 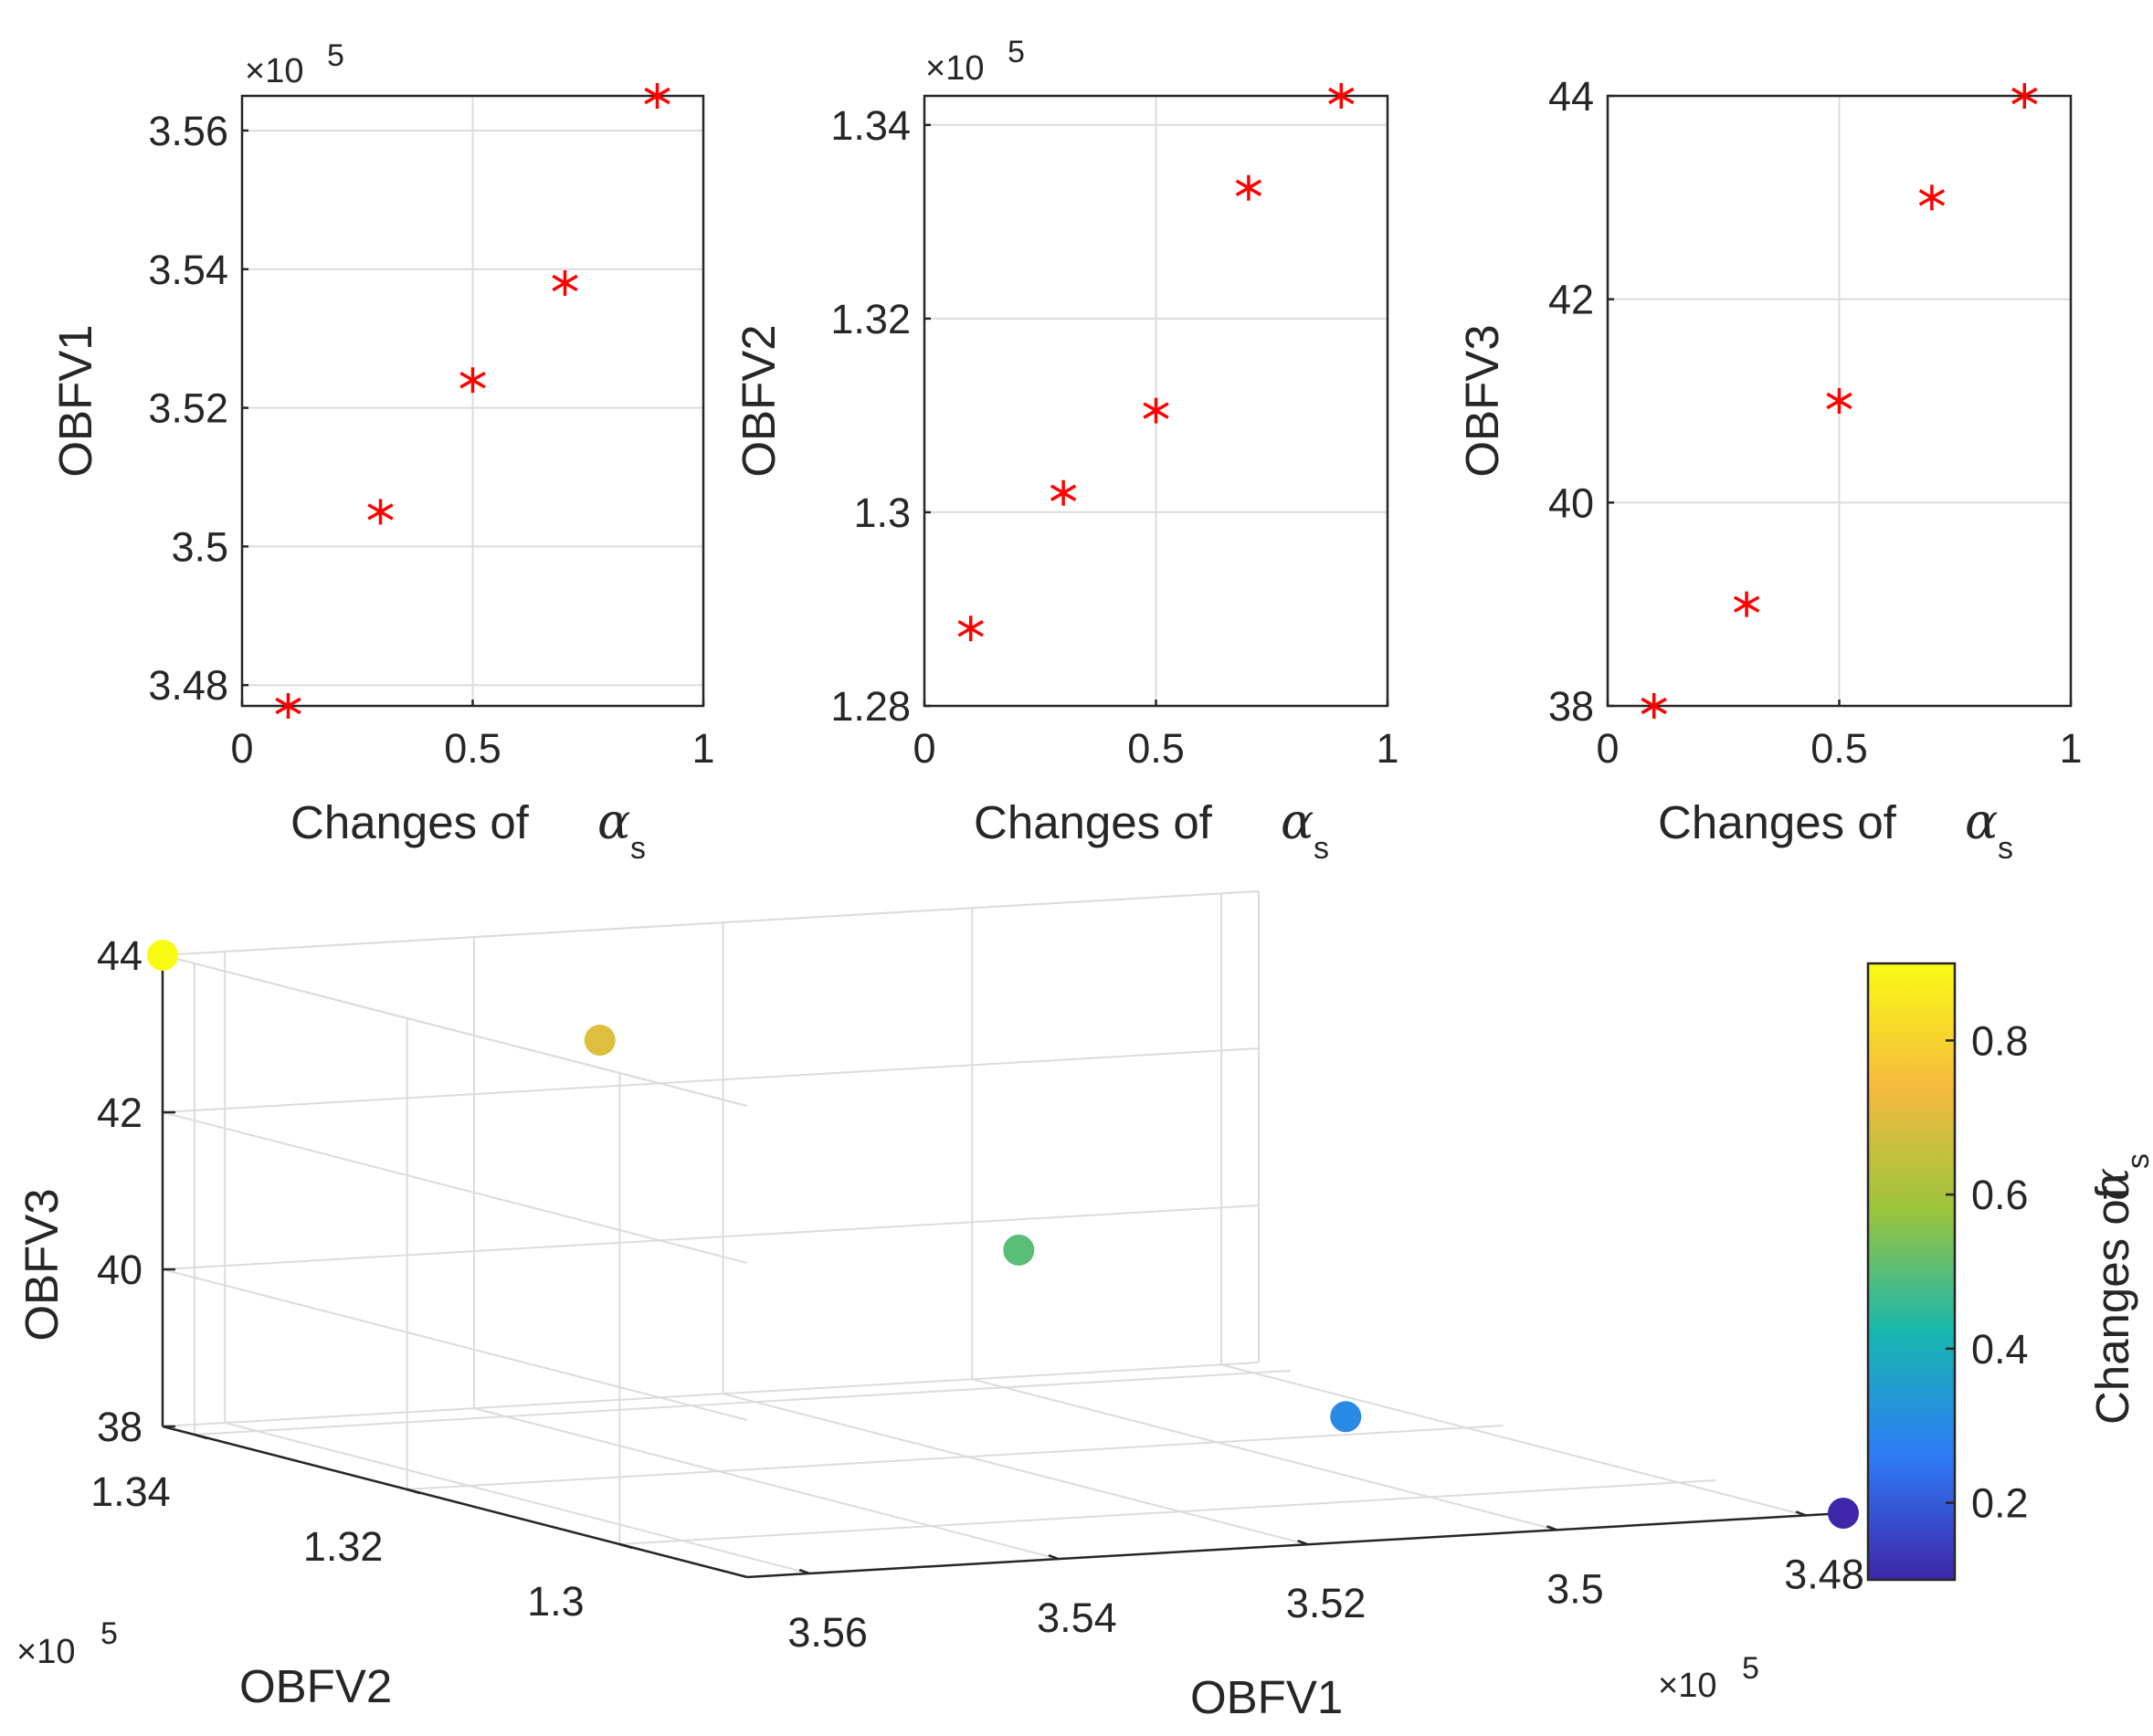 What do you see at coordinates (871, 319) in the screenshot?
I see `y-tick-label: 1.32` at bounding box center [871, 319].